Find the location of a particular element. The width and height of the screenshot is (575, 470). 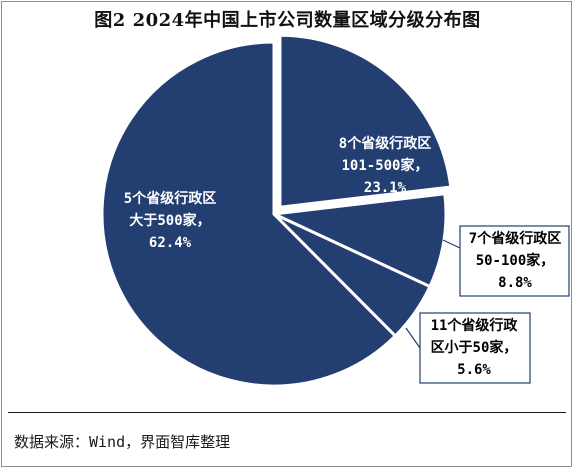

slice-label-4-line-3: 5.6% is located at coordinates (474, 370).